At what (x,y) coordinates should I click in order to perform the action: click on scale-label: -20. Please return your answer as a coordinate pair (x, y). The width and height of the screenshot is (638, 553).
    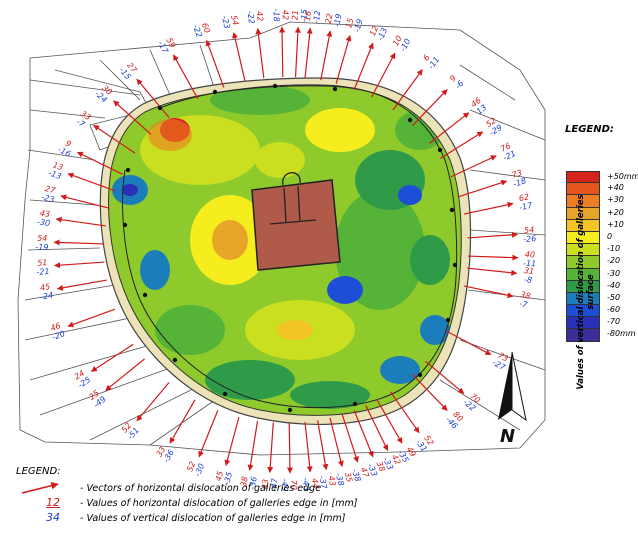
    Looking at the image, I should click on (614, 261).